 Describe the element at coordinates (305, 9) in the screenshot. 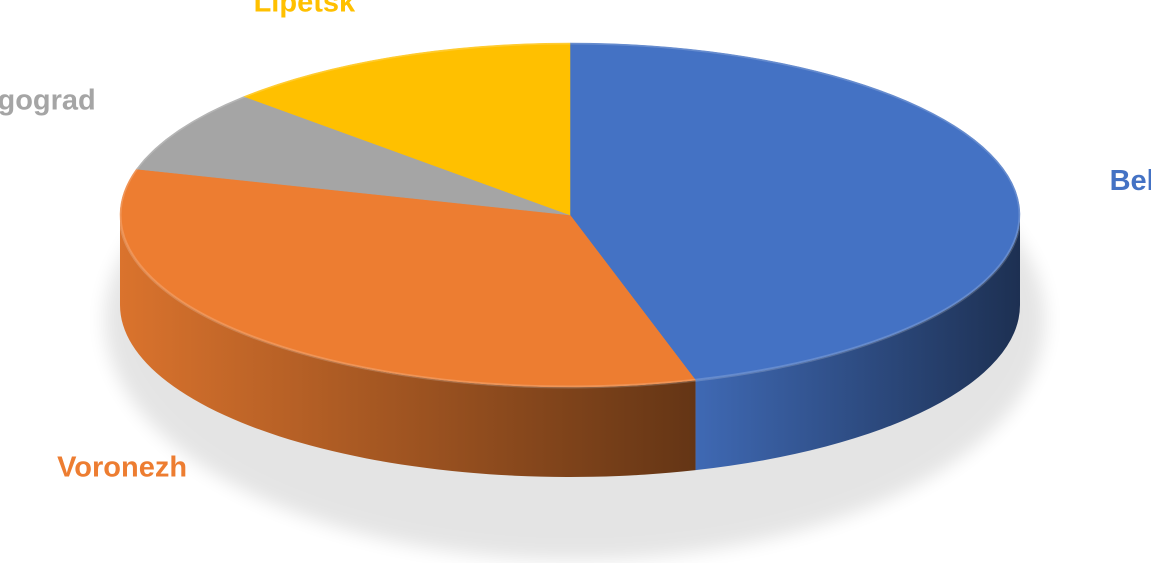

I see `label-lipetsk: Lipetsk` at that location.